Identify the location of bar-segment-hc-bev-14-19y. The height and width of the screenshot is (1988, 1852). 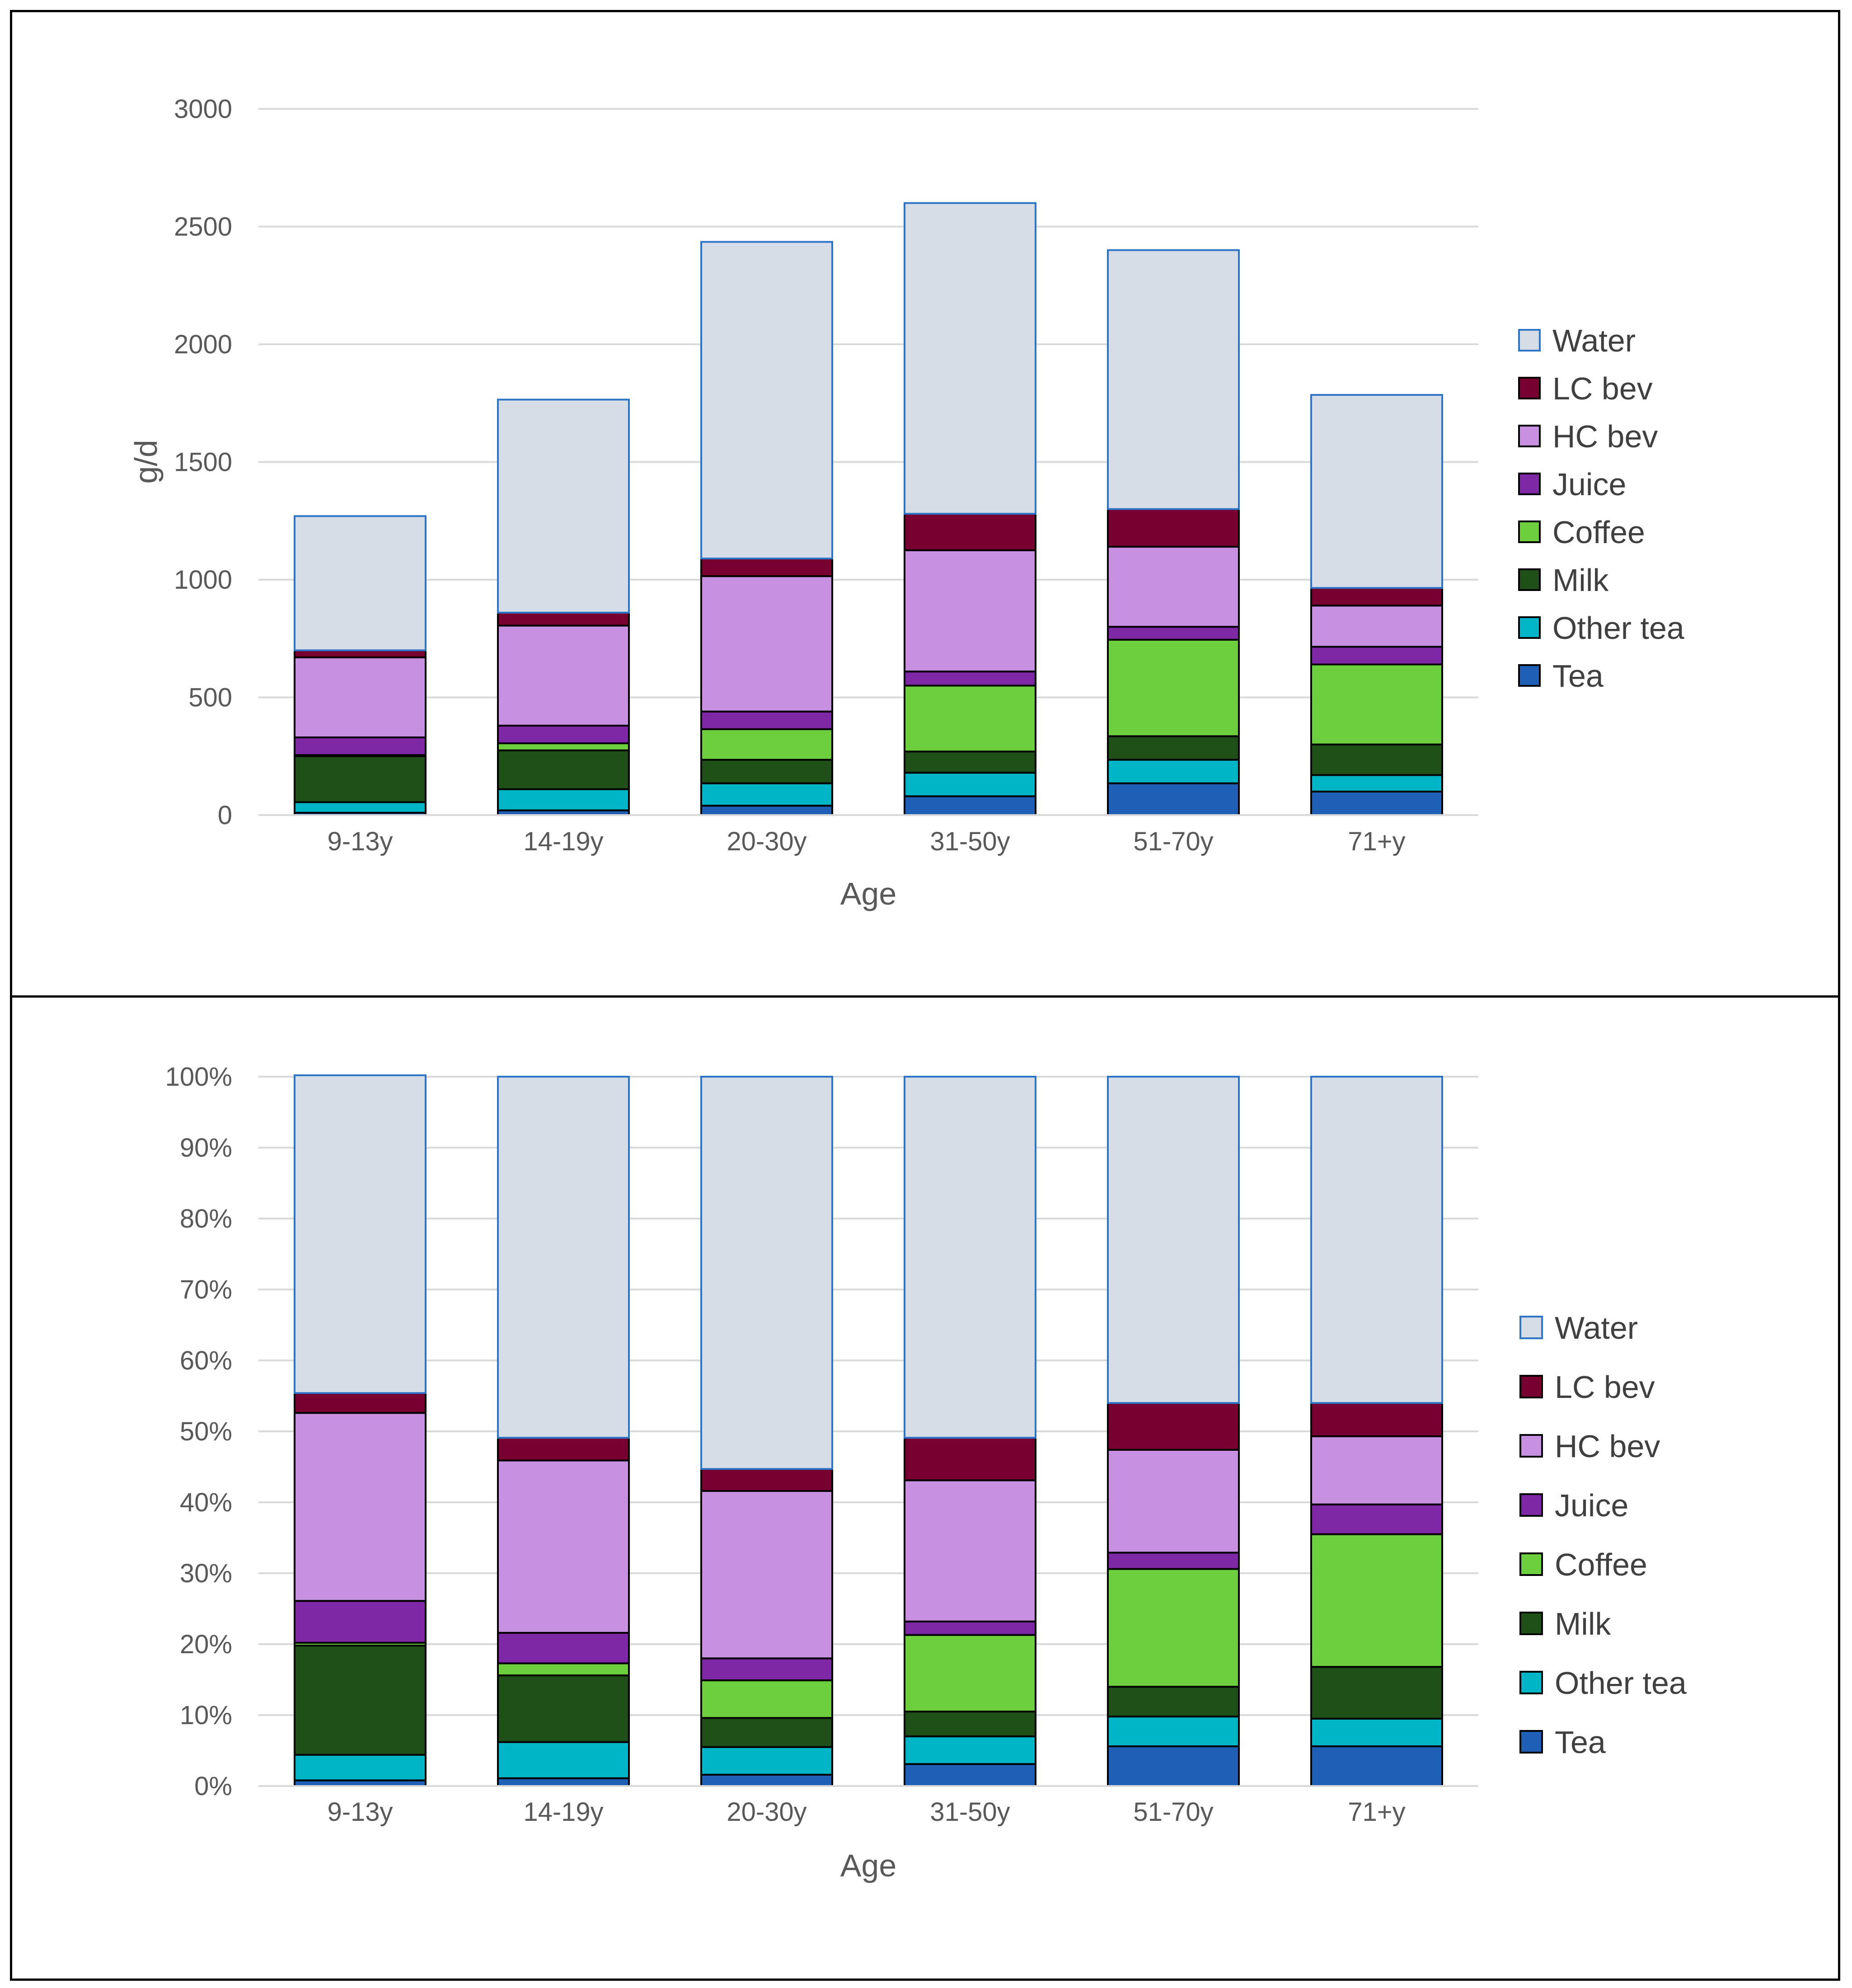
(563, 1546).